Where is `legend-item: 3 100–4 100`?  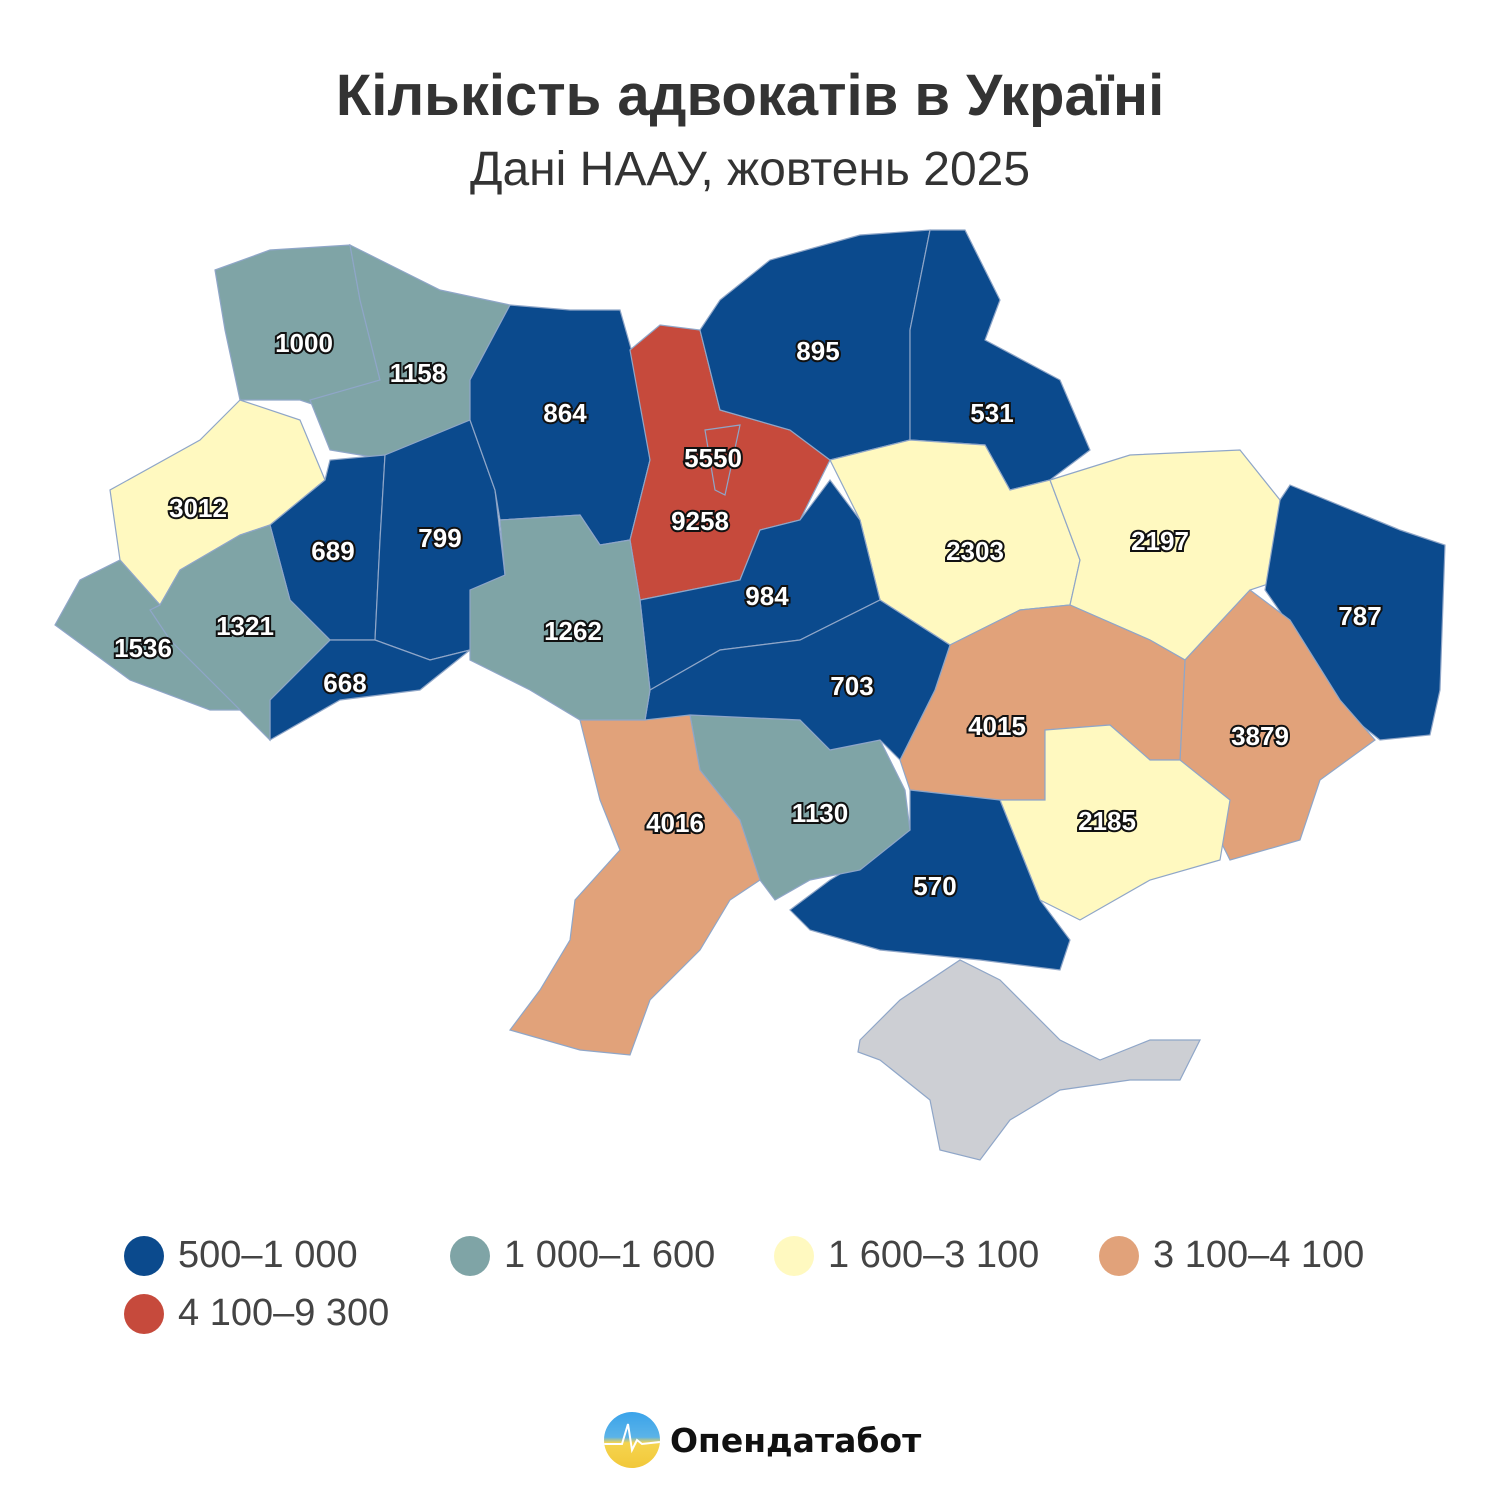
legend-item: 3 100–4 100 is located at coordinates (1231, 1255).